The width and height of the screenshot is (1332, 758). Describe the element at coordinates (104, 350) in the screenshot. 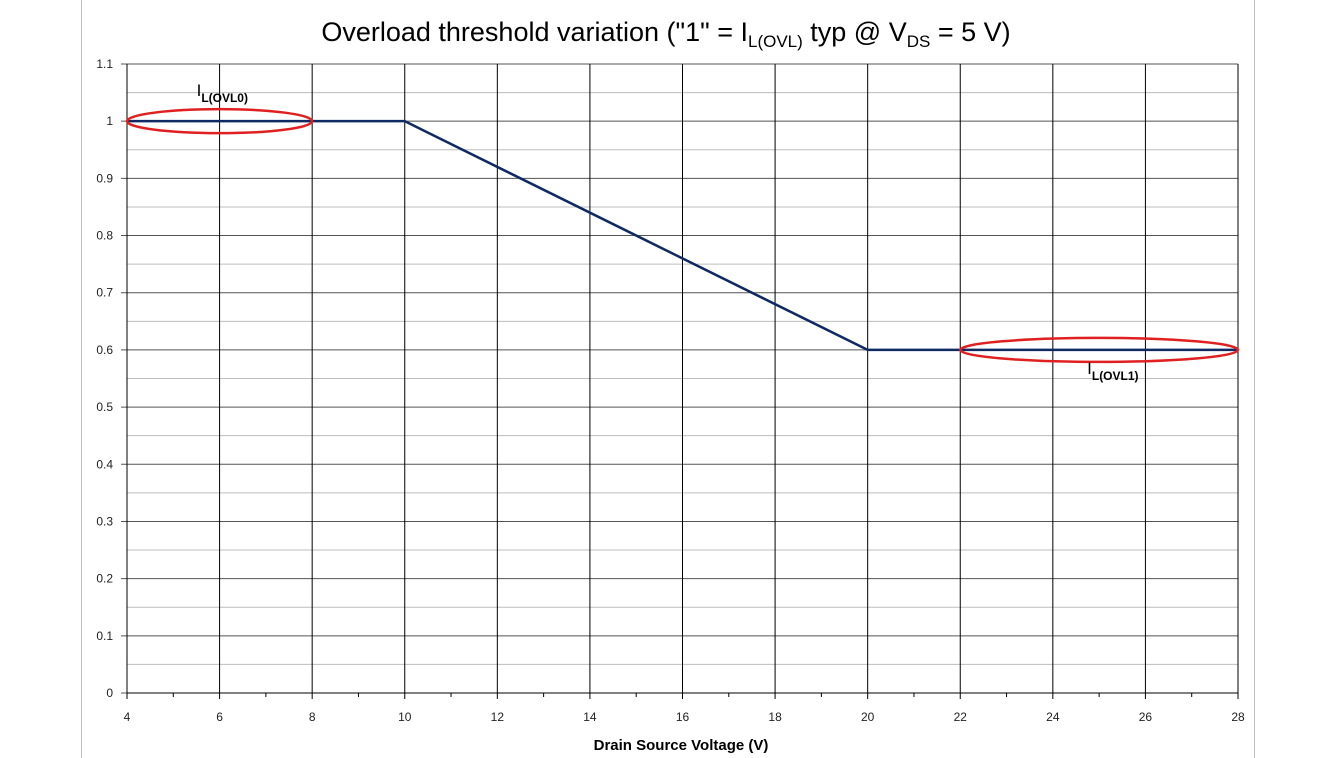

I see `y-tick-label: 0.6` at that location.